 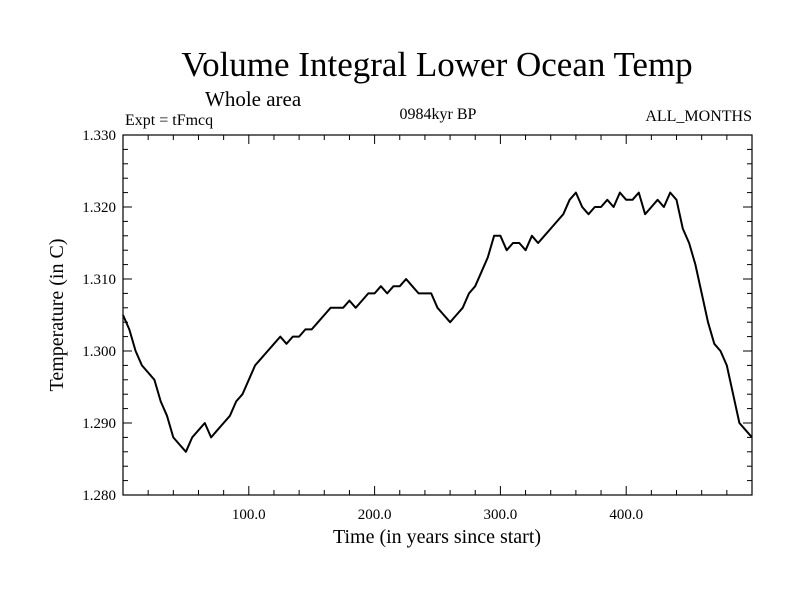 I want to click on x-tick-label: 400.0, so click(x=626, y=515).